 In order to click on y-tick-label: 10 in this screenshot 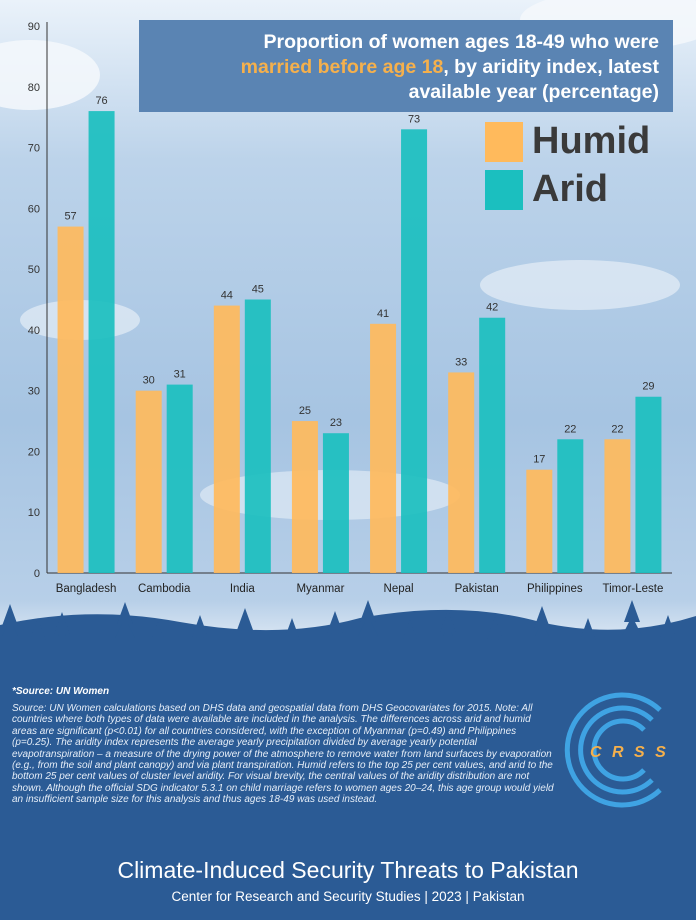, I will do `click(34, 513)`.